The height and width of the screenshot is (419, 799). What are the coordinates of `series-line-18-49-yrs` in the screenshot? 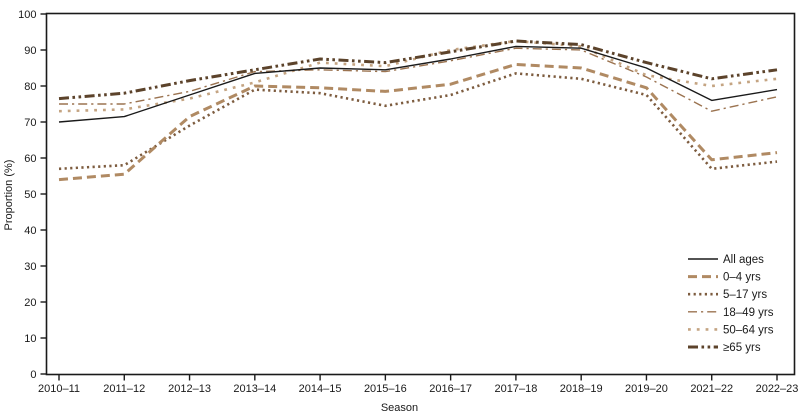 It's located at (418, 79).